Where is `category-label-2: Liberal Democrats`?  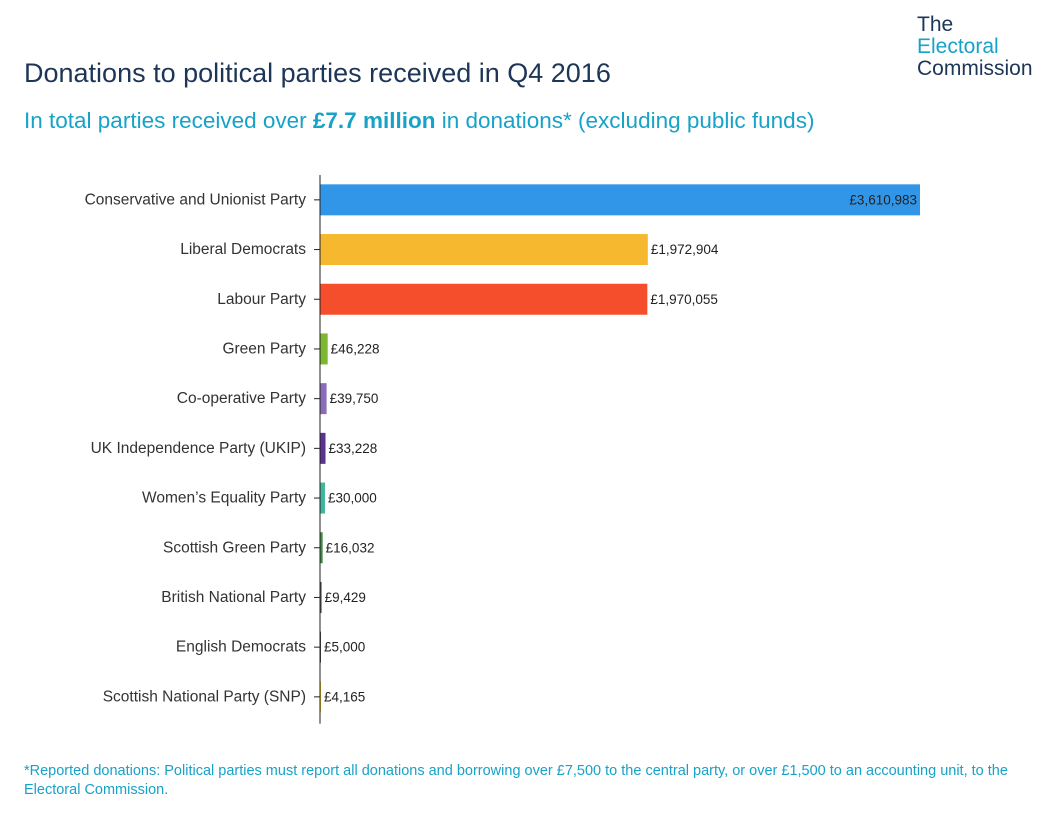 category-label-2: Liberal Democrats is located at coordinates (243, 249).